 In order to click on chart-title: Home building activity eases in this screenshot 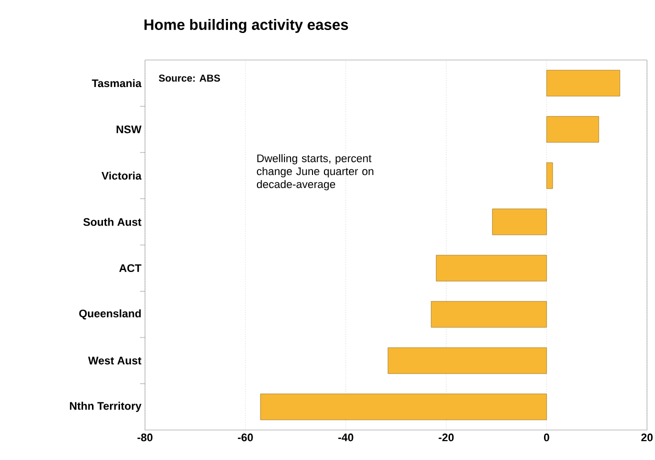, I will do `click(246, 25)`.